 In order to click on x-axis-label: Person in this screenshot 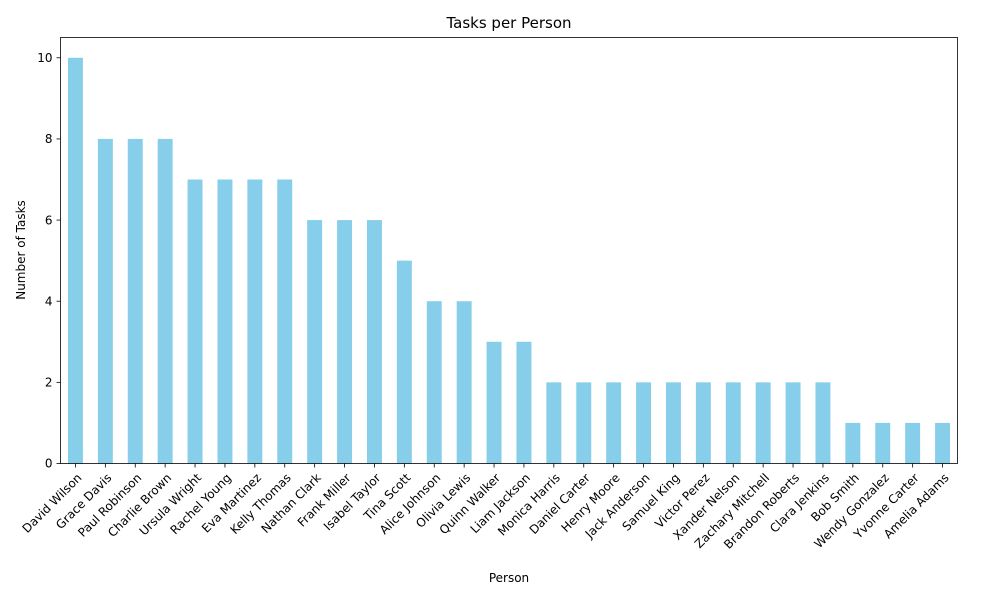, I will do `click(509, 578)`.